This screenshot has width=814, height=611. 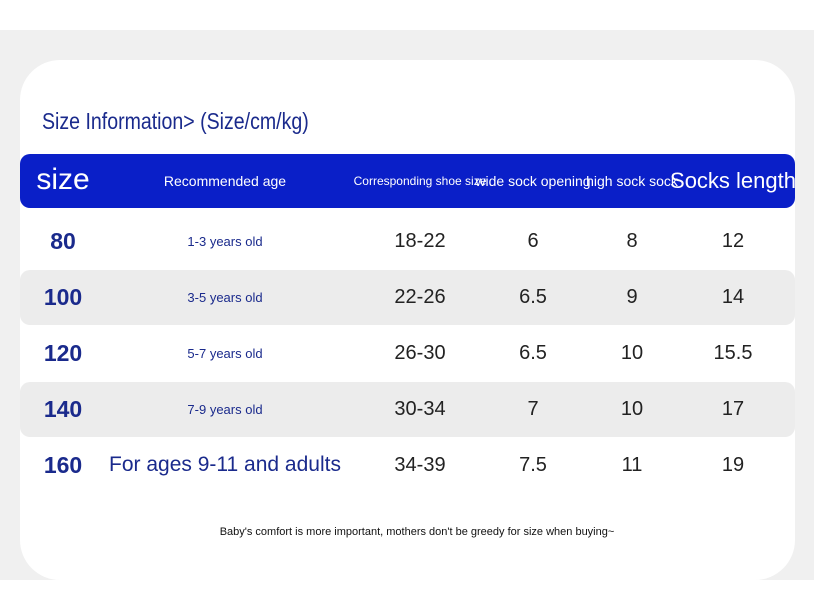 What do you see at coordinates (225, 298) in the screenshot?
I see `cell: 3-5 years old` at bounding box center [225, 298].